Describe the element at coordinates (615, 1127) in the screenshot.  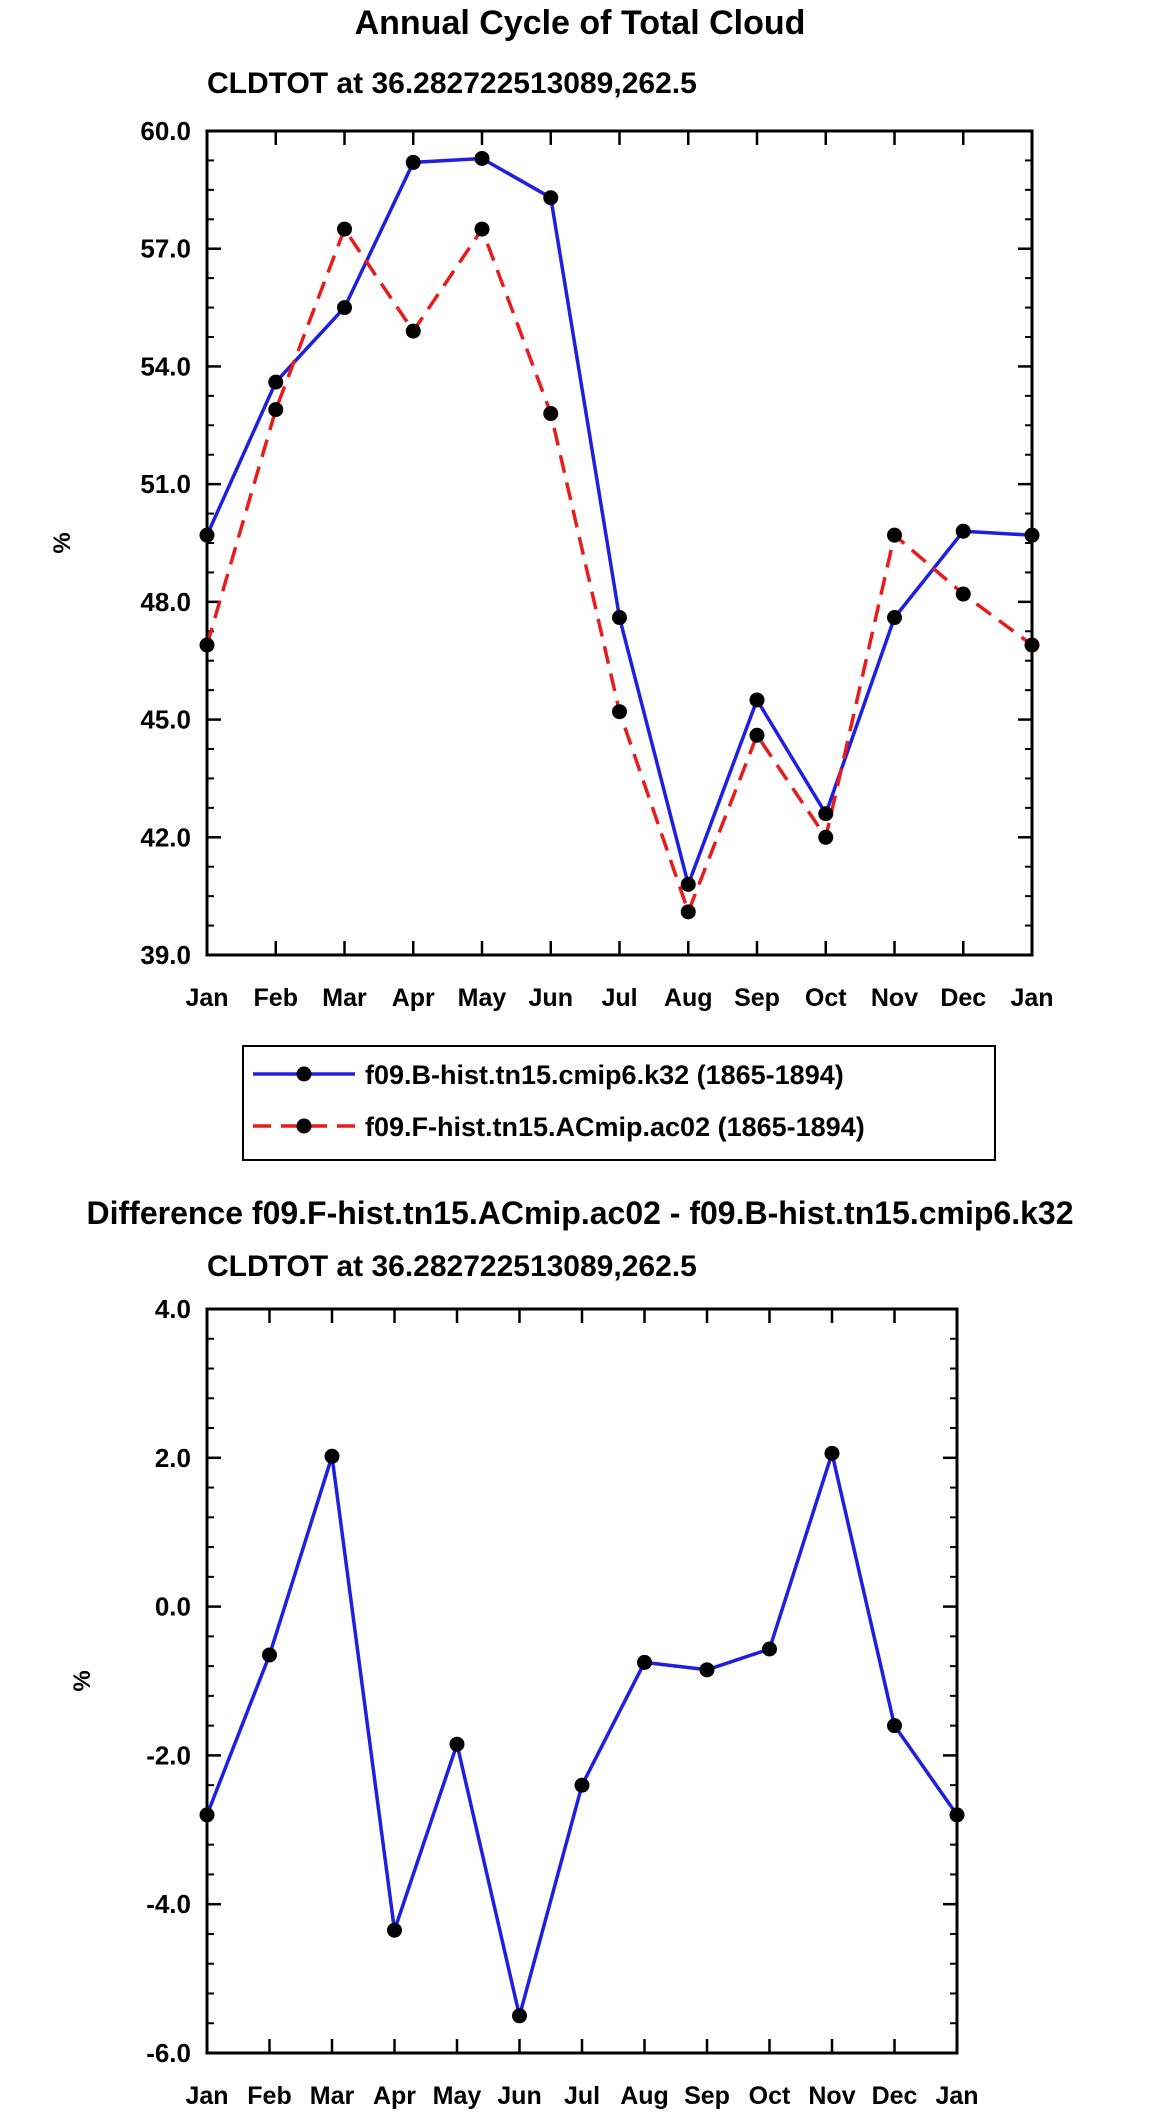
I see `legend-label: f09.F-hist.tn15.ACmip.ac02 (1865-1894)` at that location.